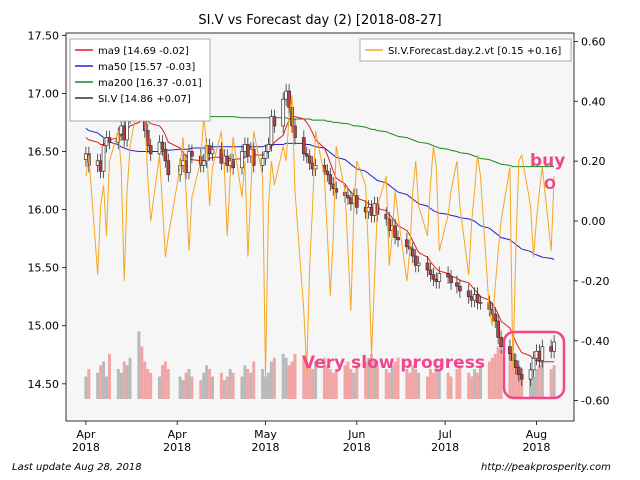 Image resolution: width=640 pixels, height=480 pixels. I want to click on legend-left-label: ma9 [14.69 -0.02], so click(143, 51).